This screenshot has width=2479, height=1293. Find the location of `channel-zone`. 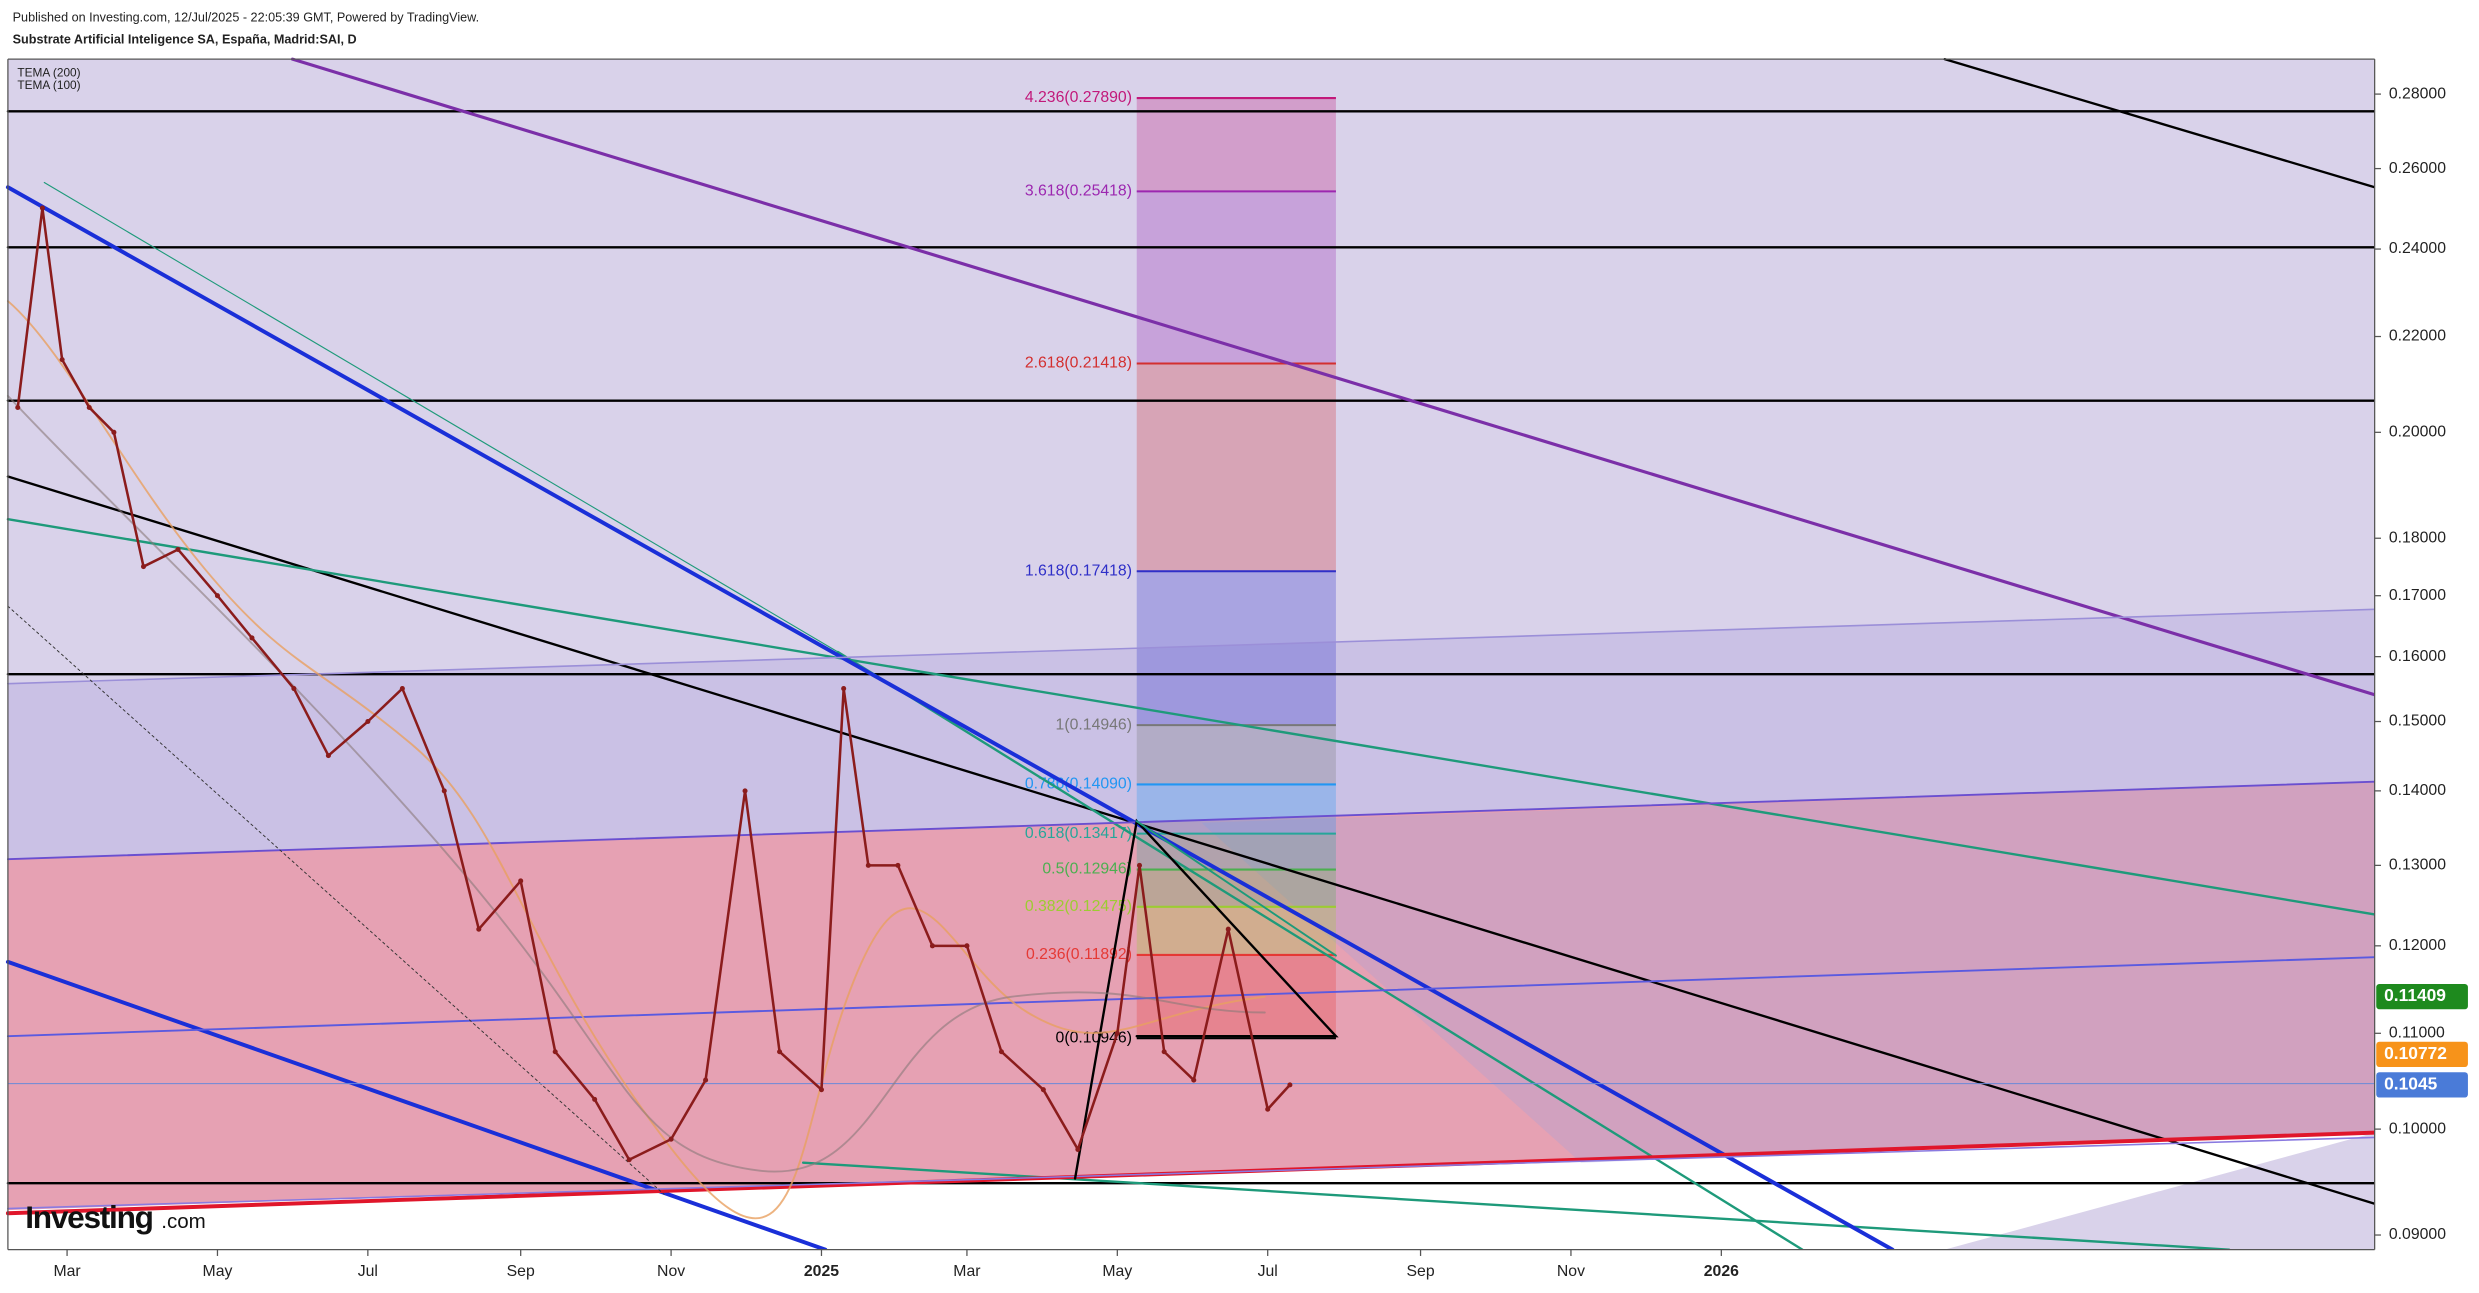

channel-zone is located at coordinates (2159, 1191).